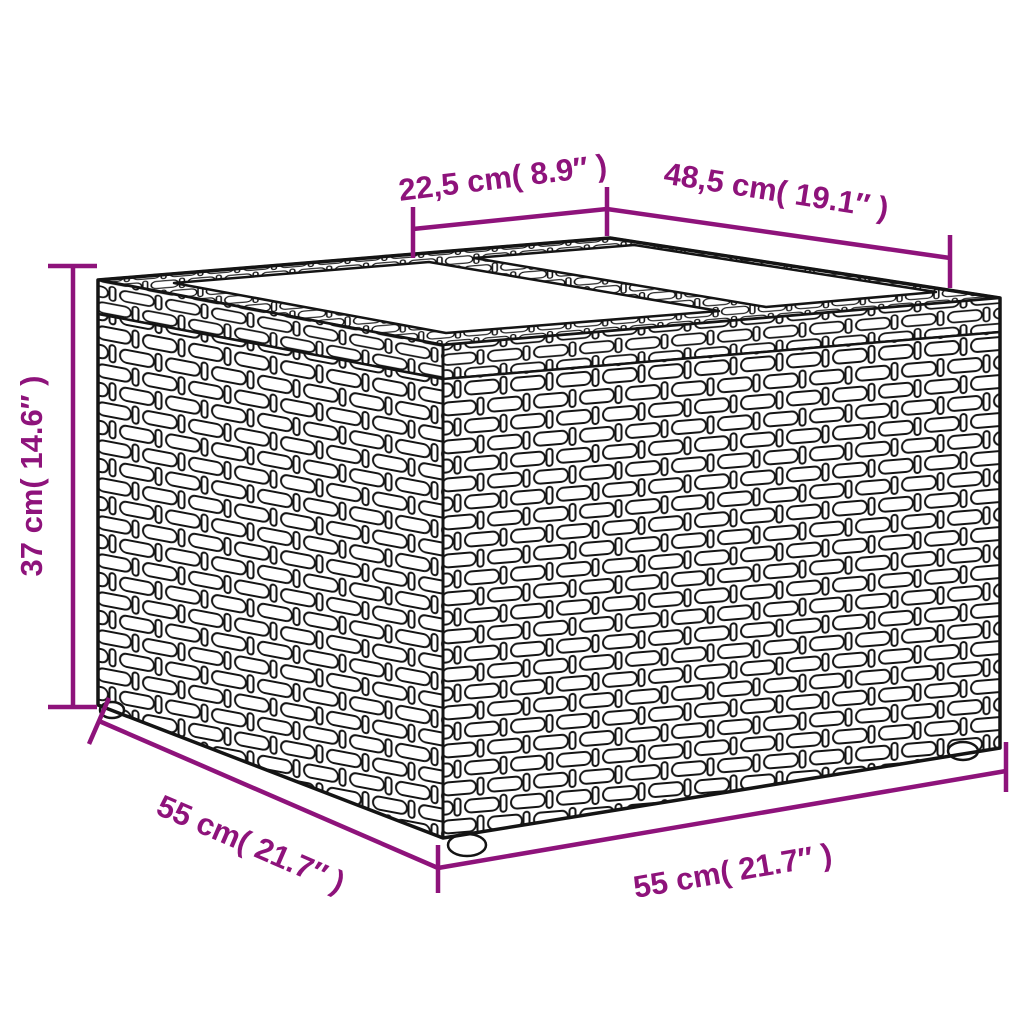  I want to click on dim-glass-width-line, so click(510, 219).